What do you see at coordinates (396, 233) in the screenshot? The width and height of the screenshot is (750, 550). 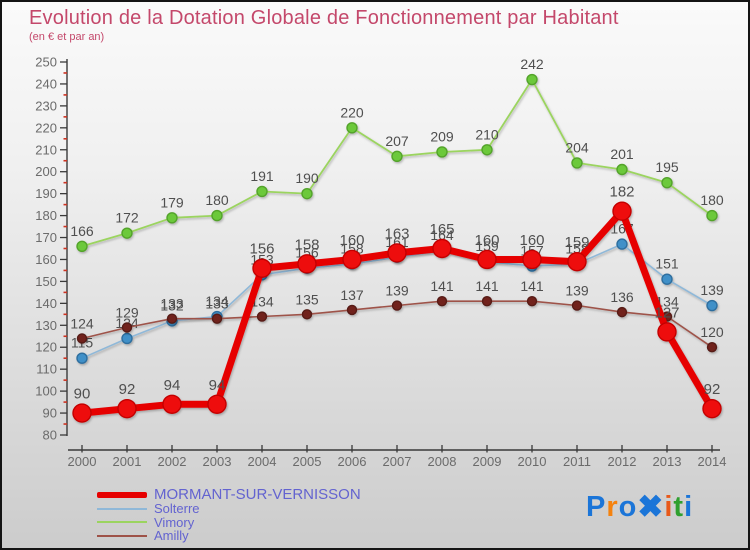 I see `data-label: 163` at bounding box center [396, 233].